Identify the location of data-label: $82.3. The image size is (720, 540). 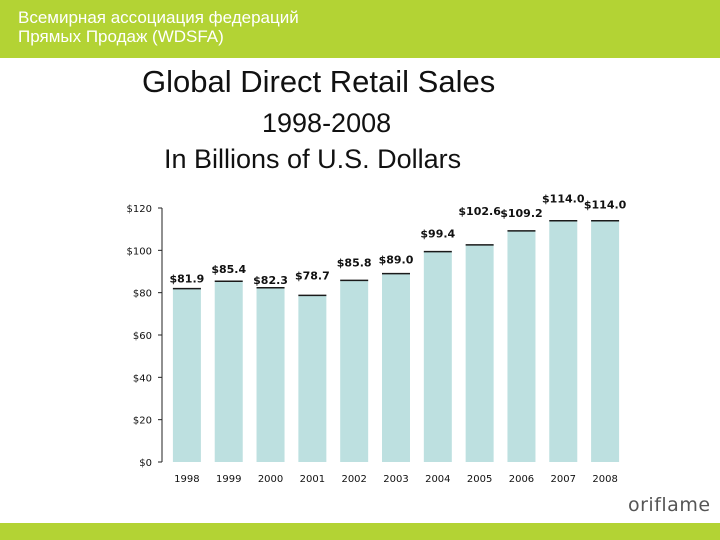
(270, 280).